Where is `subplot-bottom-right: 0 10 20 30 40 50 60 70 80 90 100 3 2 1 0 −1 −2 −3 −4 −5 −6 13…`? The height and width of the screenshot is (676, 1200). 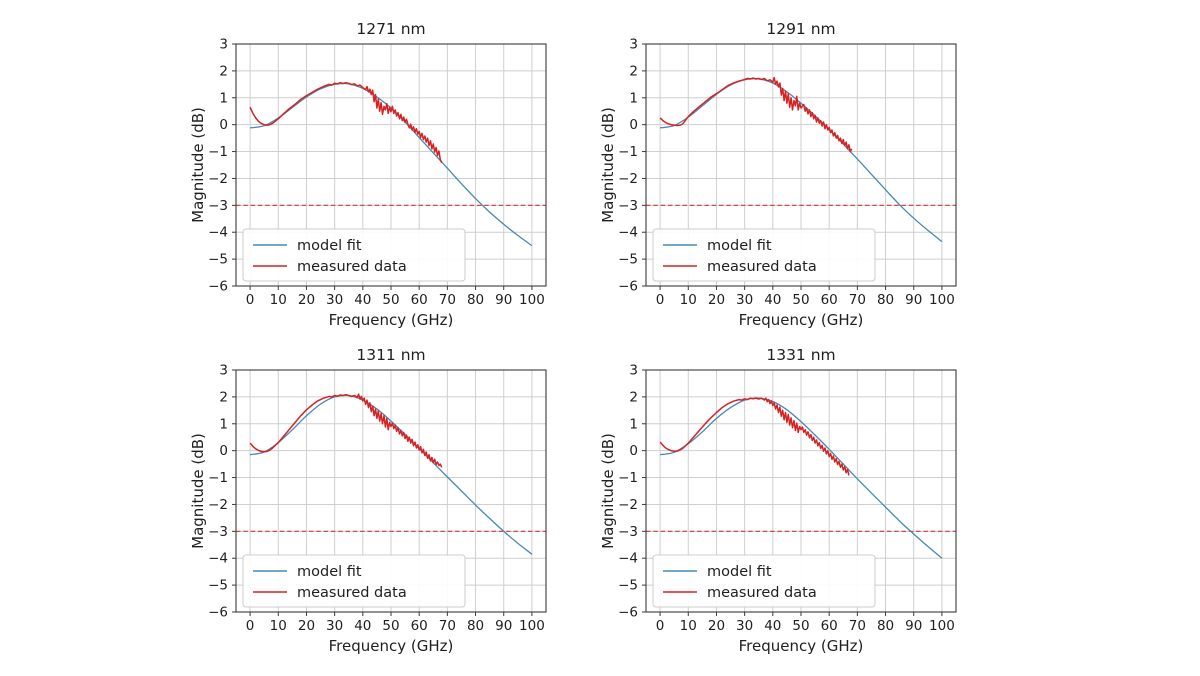 subplot-bottom-right: 0 10 20 30 40 50 60 70 80 90 100 3 2 1 0 −1 −2 −3 −4 −5 −6 13… is located at coordinates (790, 501).